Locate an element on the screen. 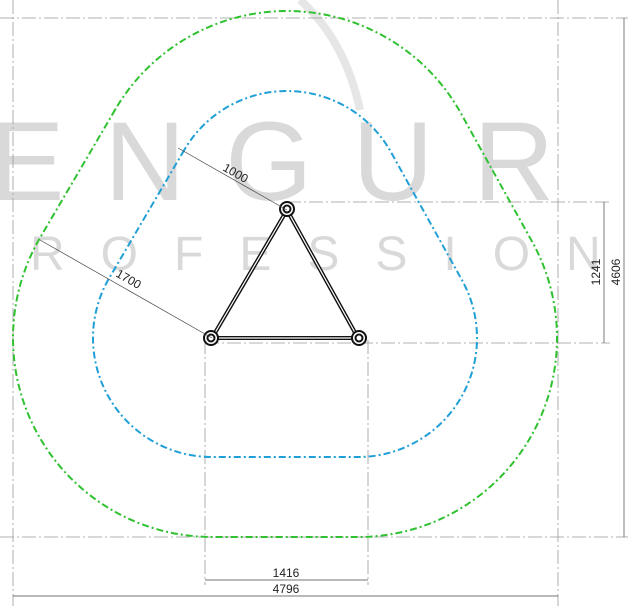 The height and width of the screenshot is (606, 628). dimension-label: 4796 is located at coordinates (286, 589).